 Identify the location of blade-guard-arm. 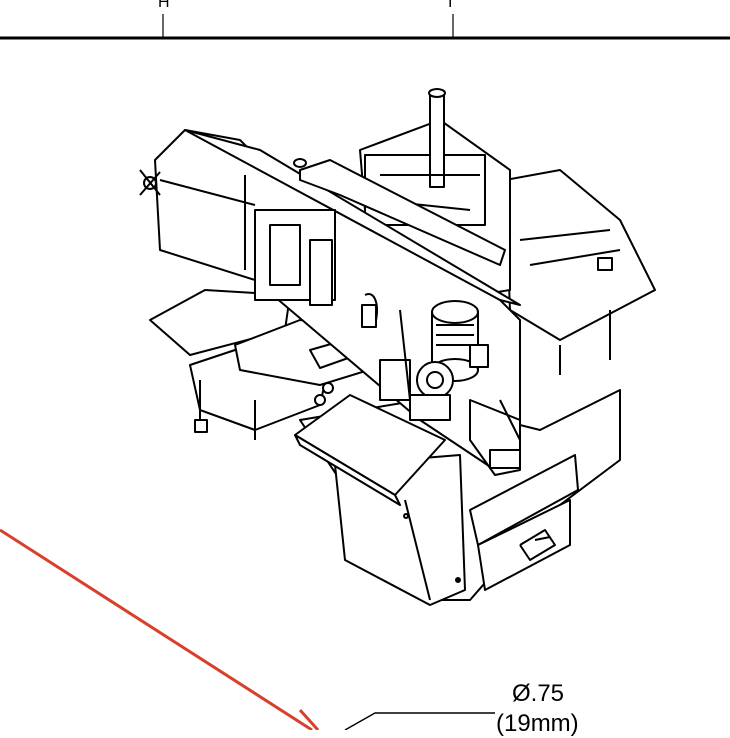
(402, 212).